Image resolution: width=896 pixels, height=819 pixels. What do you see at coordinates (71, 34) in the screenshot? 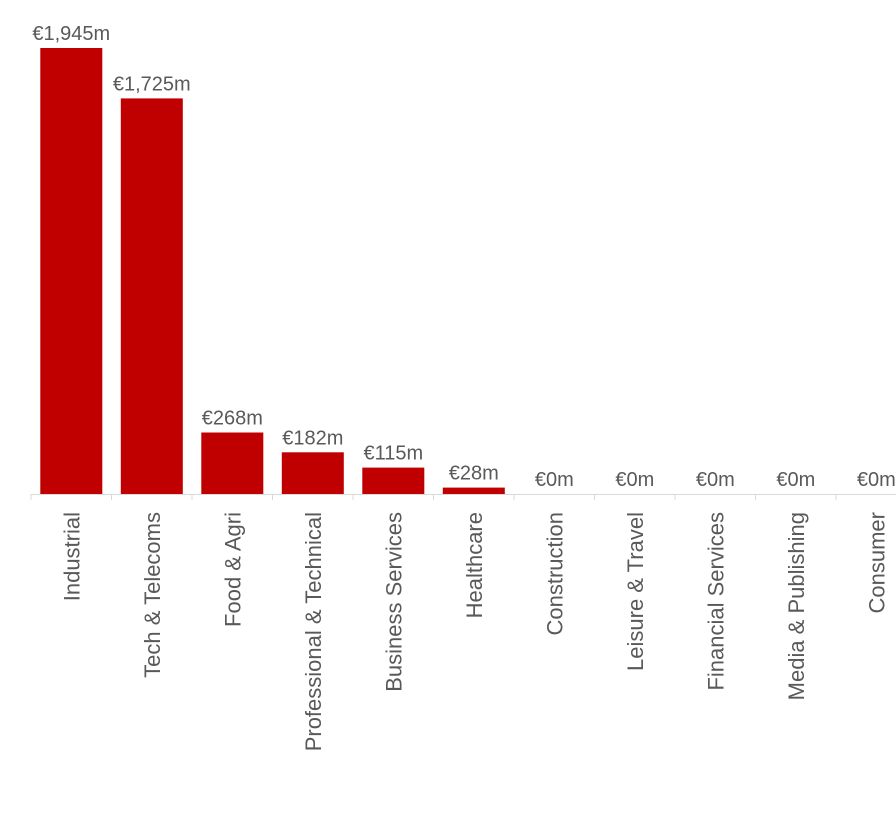
I see `data-label: €1,945m` at bounding box center [71, 34].